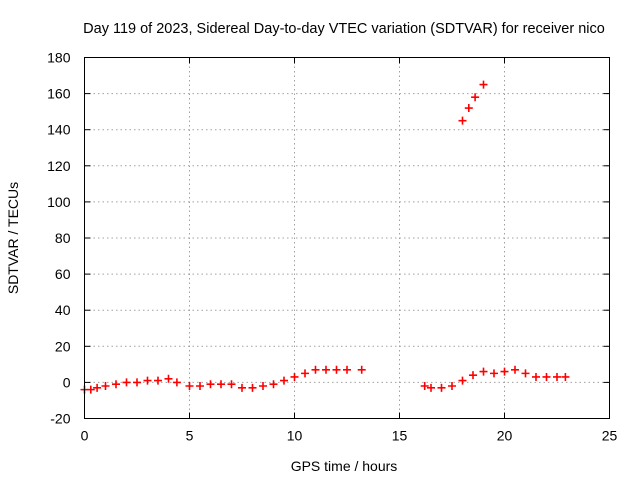 This screenshot has height=485, width=640. Describe the element at coordinates (85, 436) in the screenshot. I see `x-tick-label: 0` at that location.